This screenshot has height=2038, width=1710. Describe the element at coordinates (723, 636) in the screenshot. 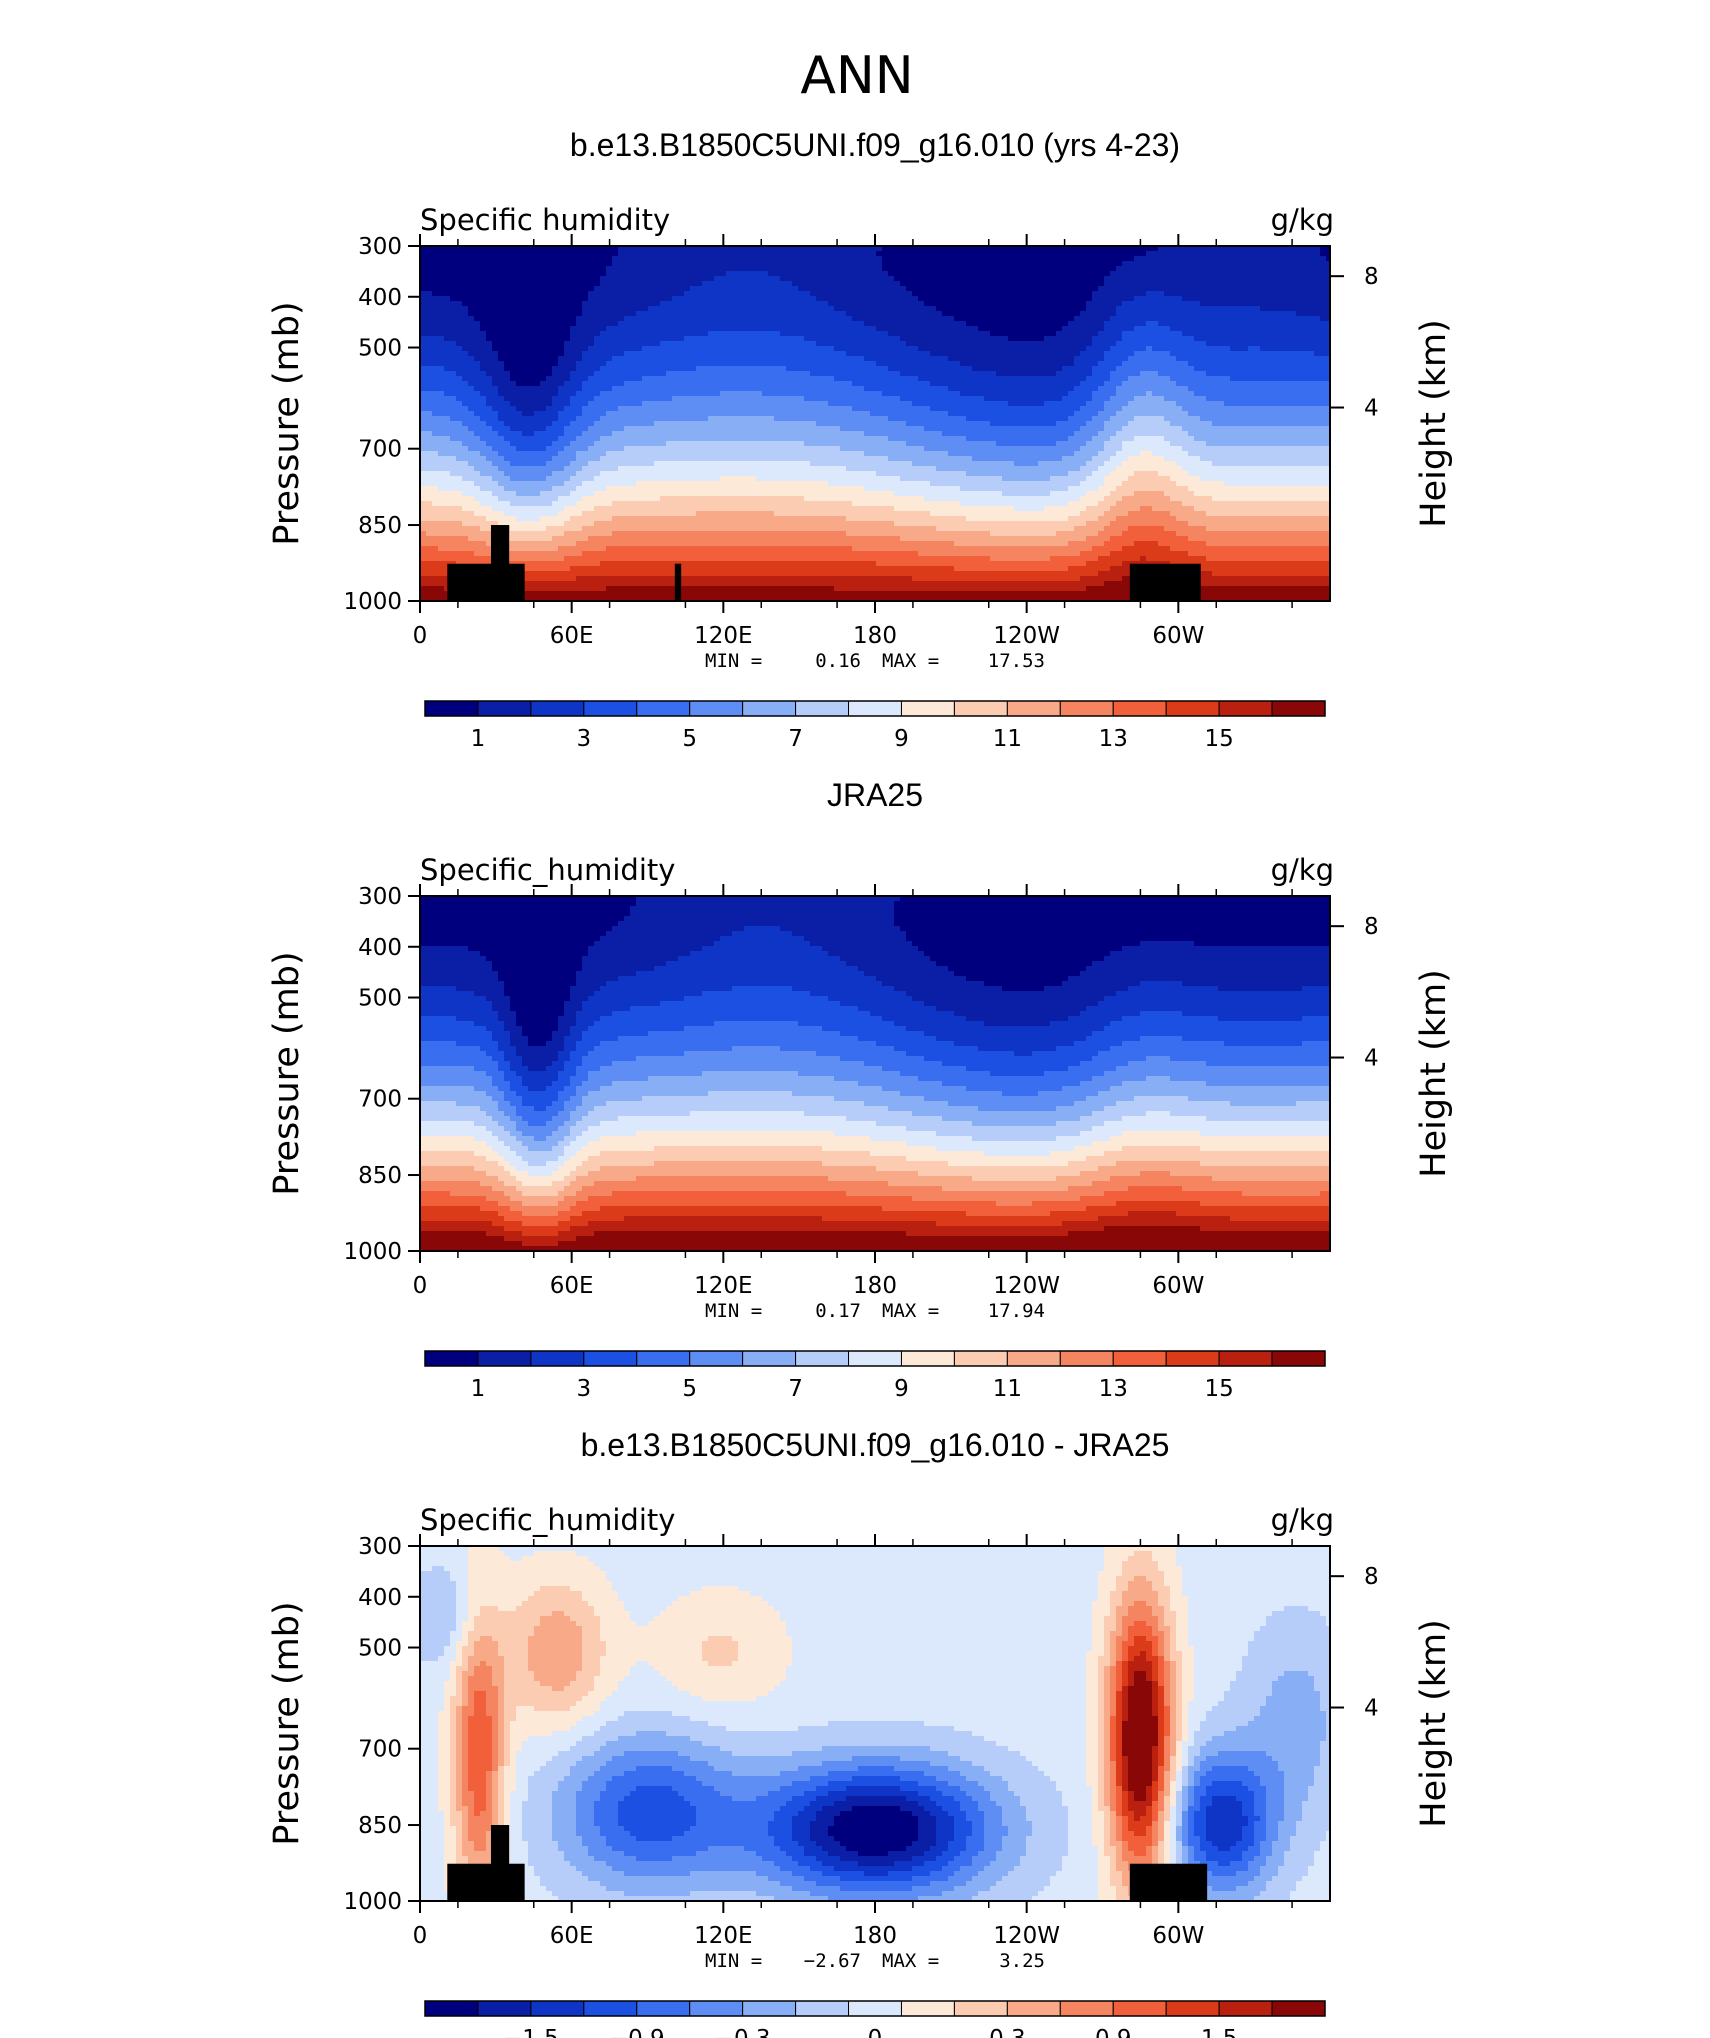

I see `x-tick-label: 120E` at that location.